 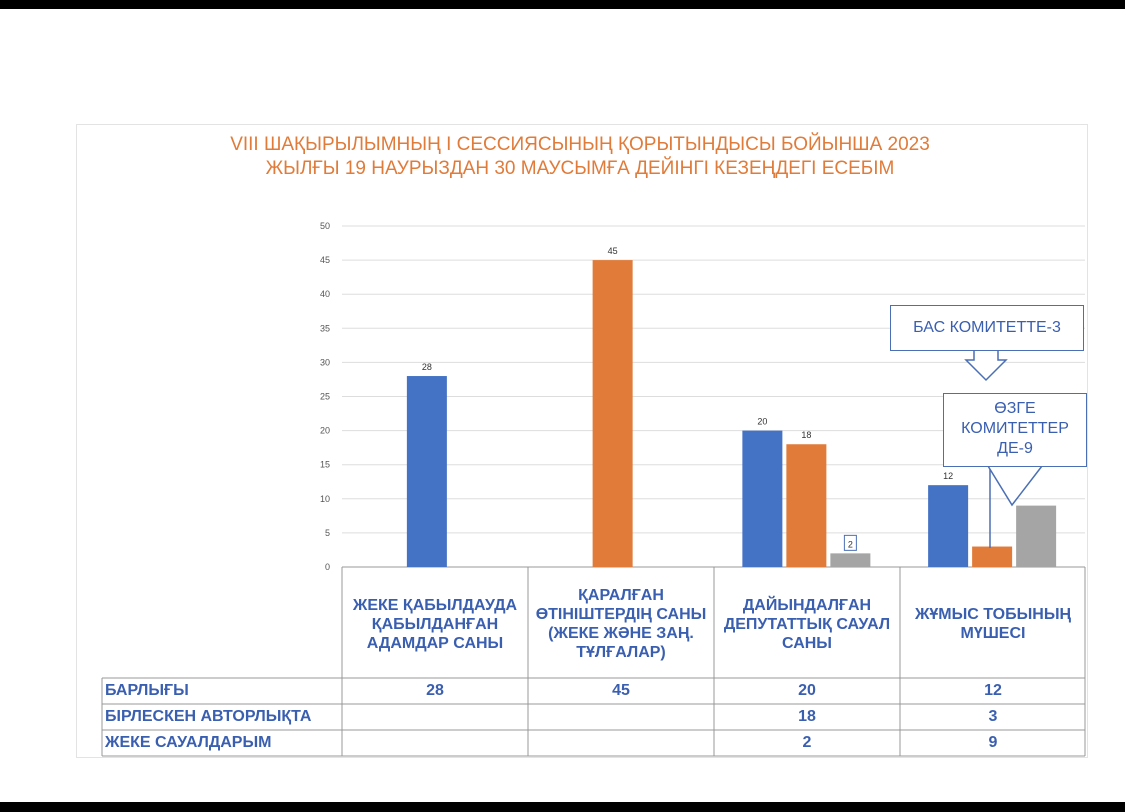 What do you see at coordinates (562, 4) in the screenshot?
I see `top-black-border` at bounding box center [562, 4].